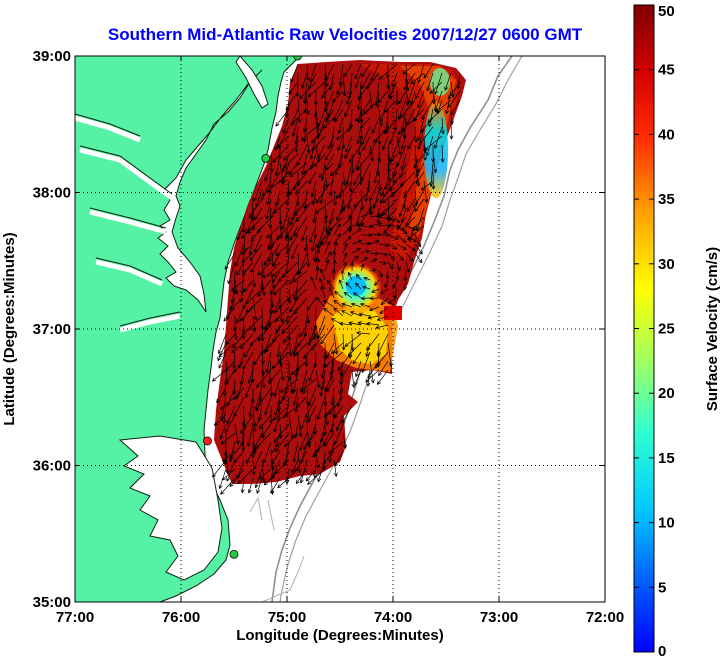 The width and height of the screenshot is (724, 659). Describe the element at coordinates (662, 651) in the screenshot. I see `colorbar-tick-label: 0` at that location.